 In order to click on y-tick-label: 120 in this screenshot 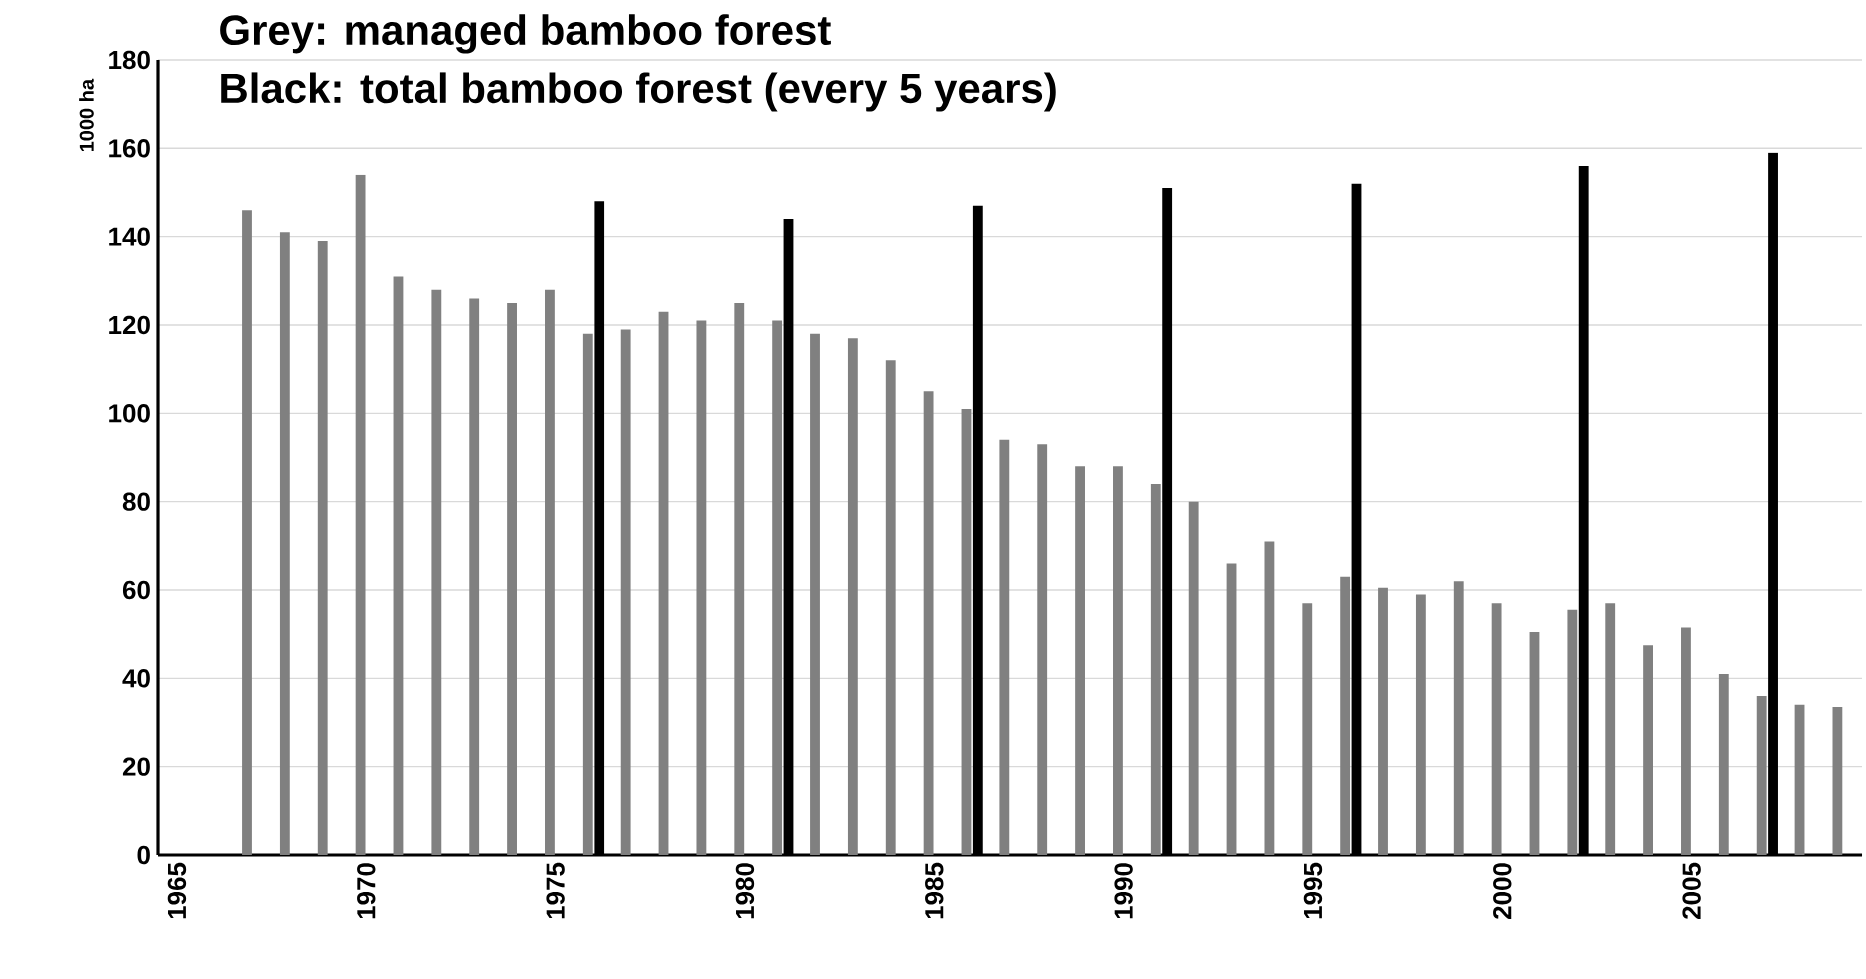, I will do `click(129, 325)`.